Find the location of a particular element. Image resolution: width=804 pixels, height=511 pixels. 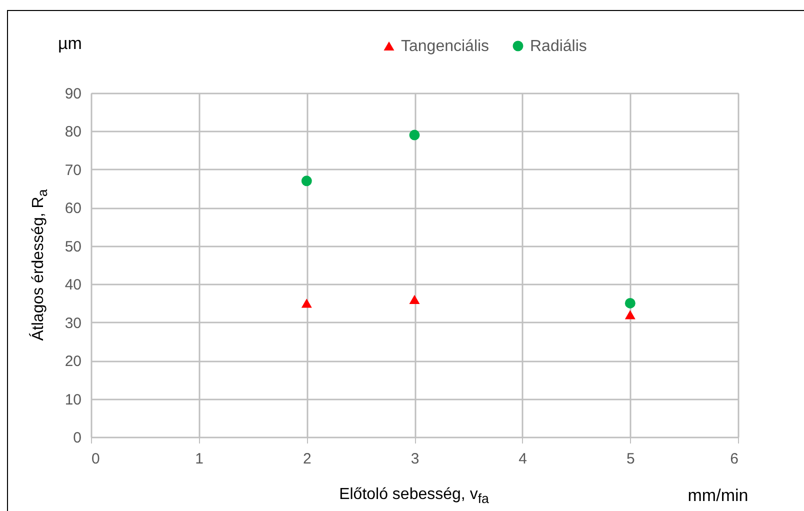

y-tick-label: 60 is located at coordinates (73, 209).